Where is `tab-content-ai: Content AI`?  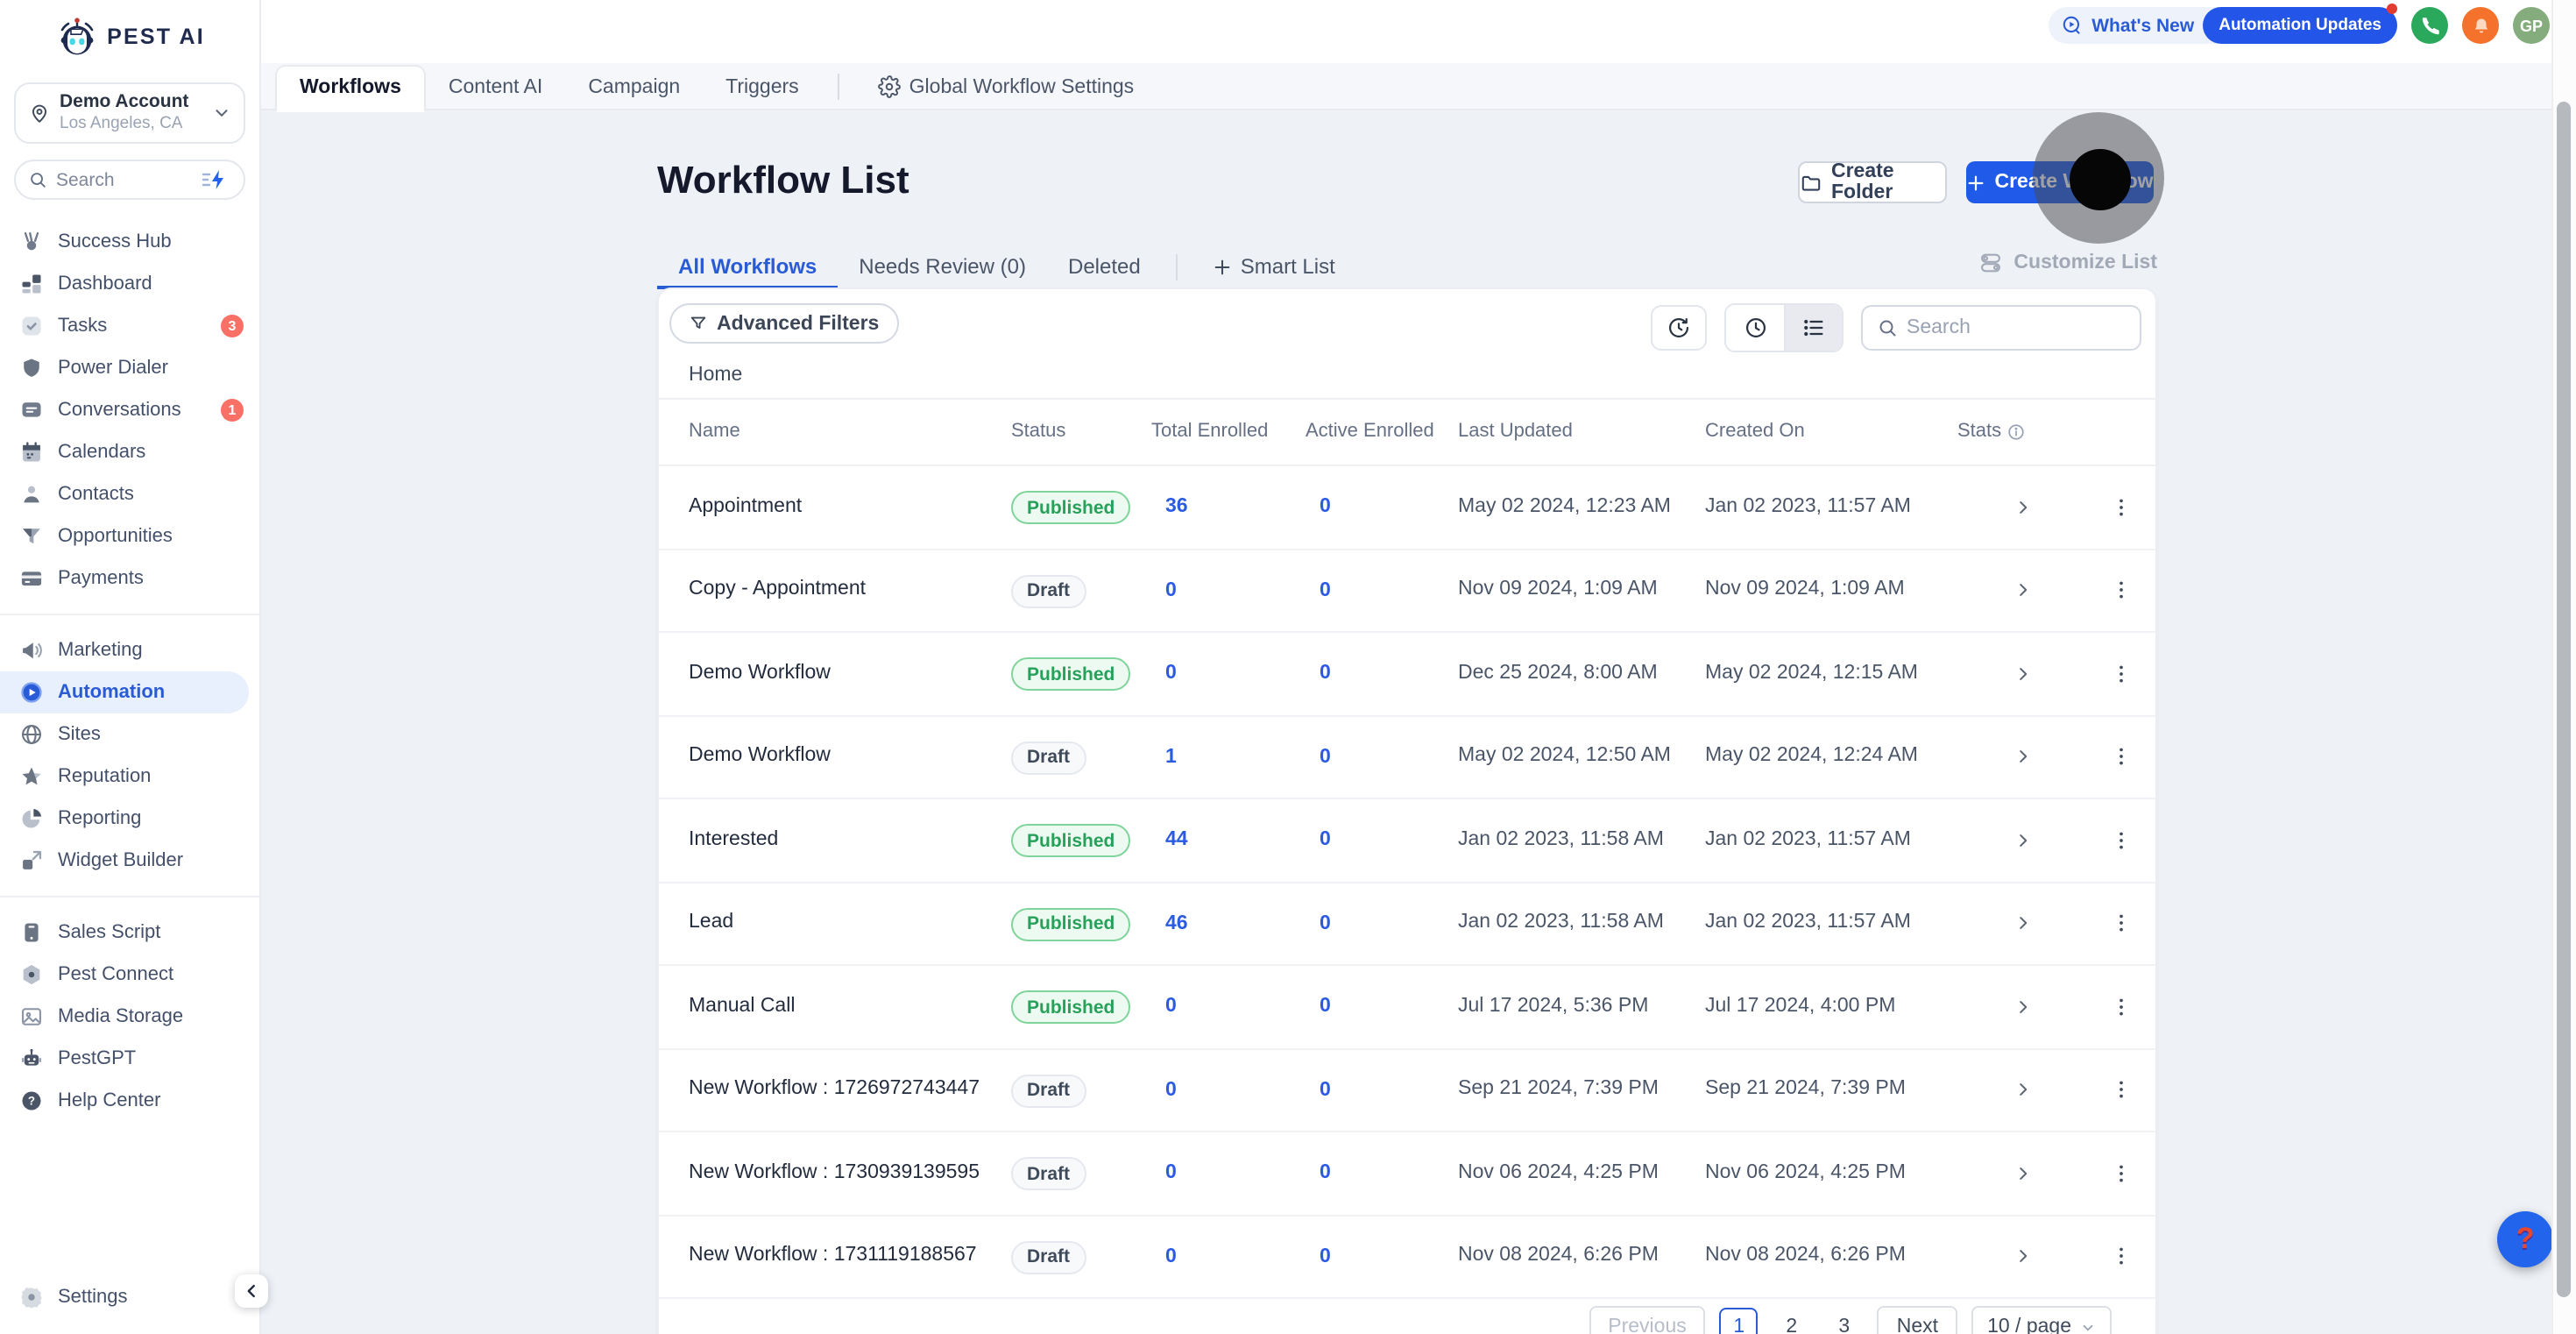
tab-content-ai: Content AI is located at coordinates (495, 86).